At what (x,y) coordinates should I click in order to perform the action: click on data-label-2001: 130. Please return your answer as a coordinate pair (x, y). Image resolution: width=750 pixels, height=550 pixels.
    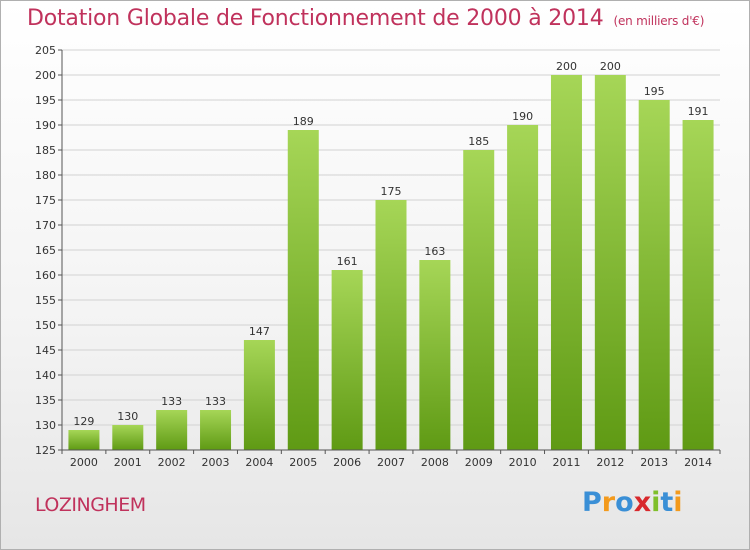
    Looking at the image, I should click on (127, 416).